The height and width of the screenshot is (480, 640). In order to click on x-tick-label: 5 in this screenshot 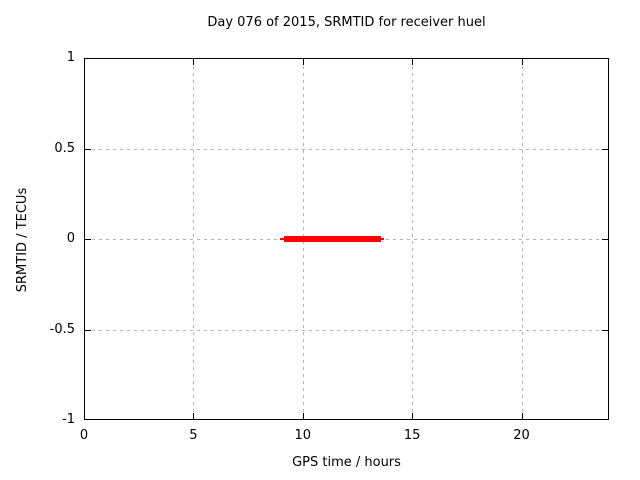, I will do `click(193, 435)`.